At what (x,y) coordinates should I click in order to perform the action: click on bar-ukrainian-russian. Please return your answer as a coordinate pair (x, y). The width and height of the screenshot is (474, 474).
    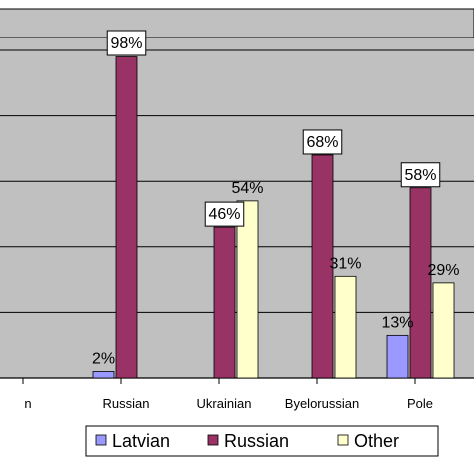
    Looking at the image, I should click on (224, 302).